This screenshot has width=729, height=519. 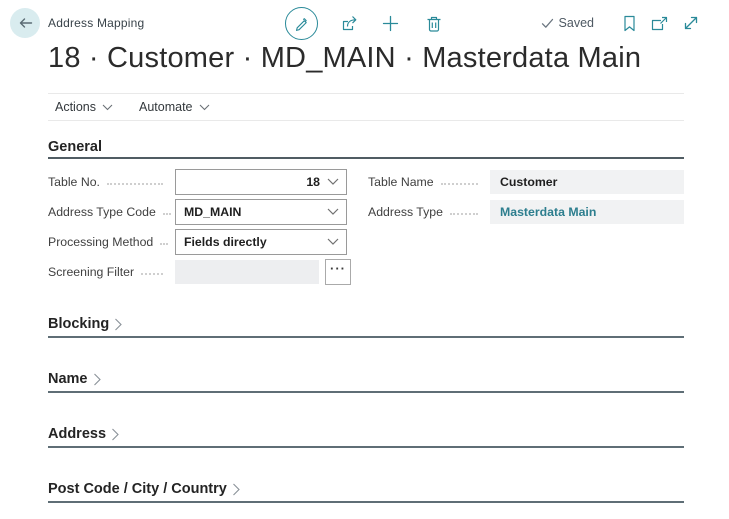 What do you see at coordinates (109, 272) in the screenshot?
I see `screening-filter-label: Screening Filter` at bounding box center [109, 272].